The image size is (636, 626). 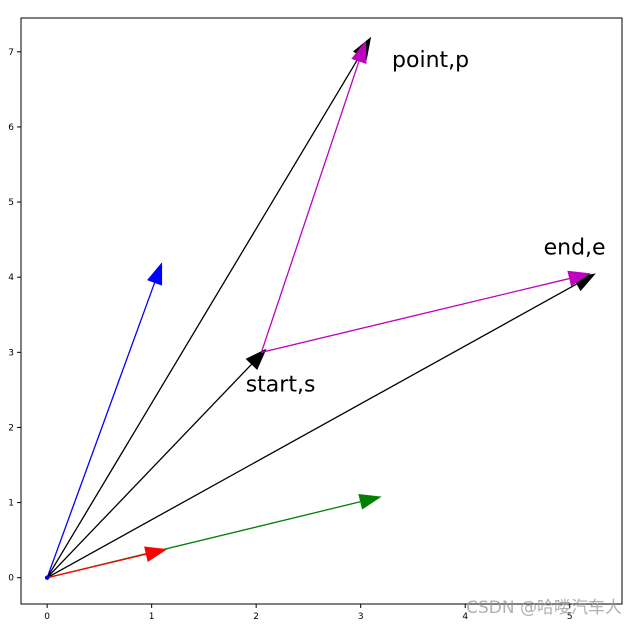 What do you see at coordinates (11, 53) in the screenshot?
I see `y-tick-label: 7` at bounding box center [11, 53].